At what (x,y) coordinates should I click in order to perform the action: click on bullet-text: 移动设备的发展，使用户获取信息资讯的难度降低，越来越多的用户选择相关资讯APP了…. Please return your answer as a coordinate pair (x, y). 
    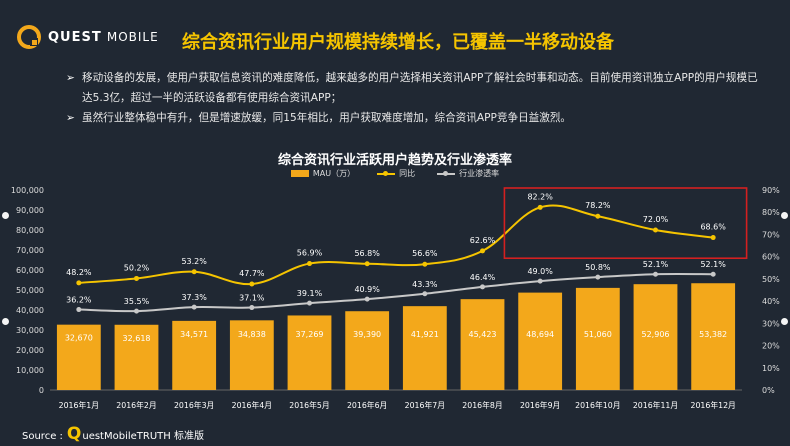
    Looking at the image, I should click on (420, 88).